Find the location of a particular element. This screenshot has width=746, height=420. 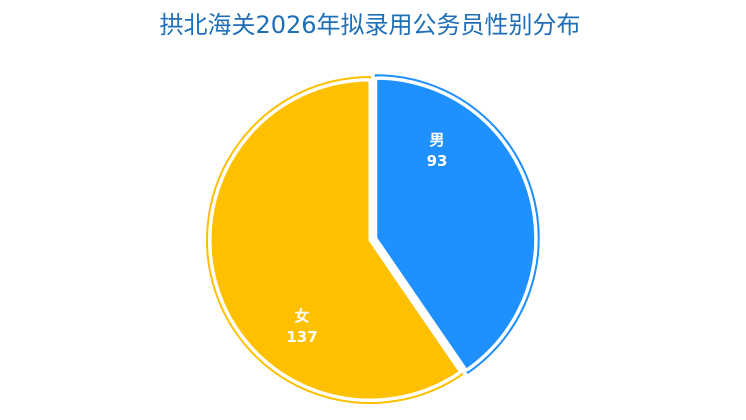

slice-category: 女 is located at coordinates (301, 316).